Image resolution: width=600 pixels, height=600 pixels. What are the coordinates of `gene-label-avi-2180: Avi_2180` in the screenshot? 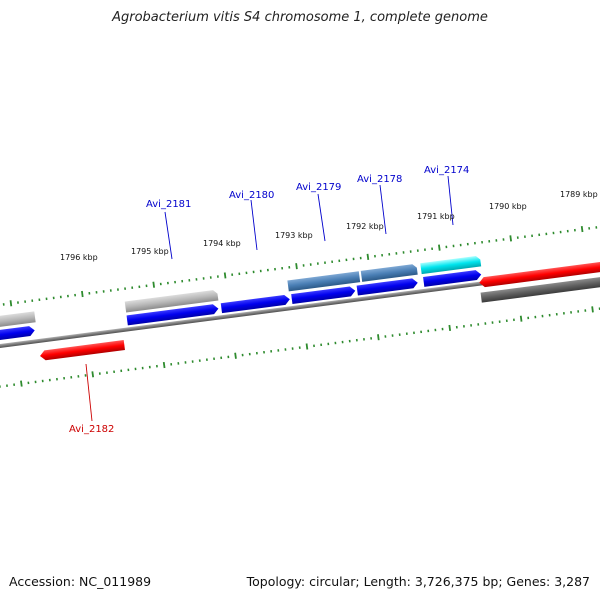 It's located at (251, 195).